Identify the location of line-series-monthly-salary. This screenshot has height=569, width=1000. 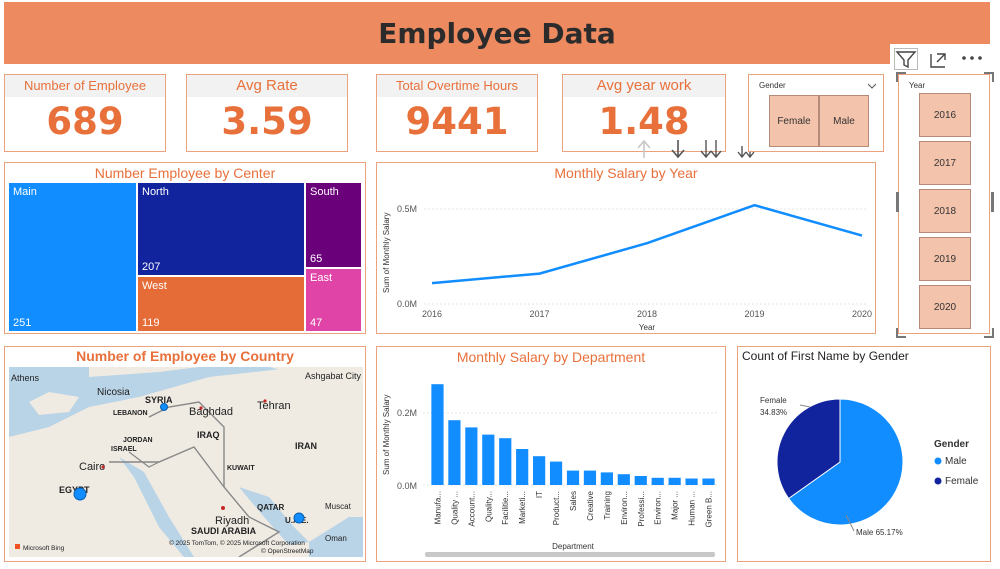
(647, 244).